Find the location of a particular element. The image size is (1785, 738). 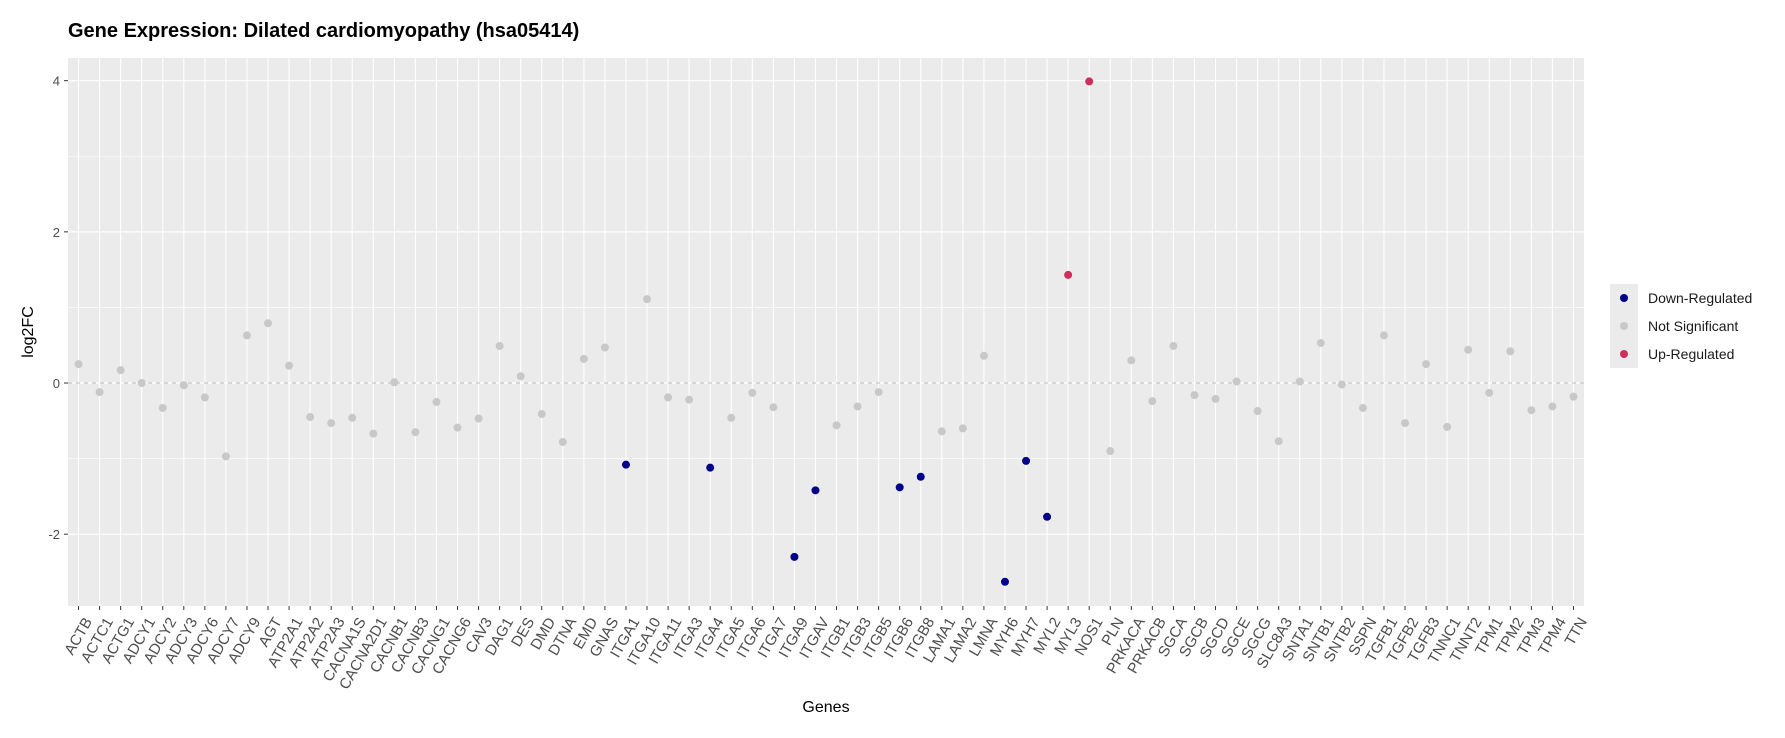

data-point-prkacb is located at coordinates (1152, 401).